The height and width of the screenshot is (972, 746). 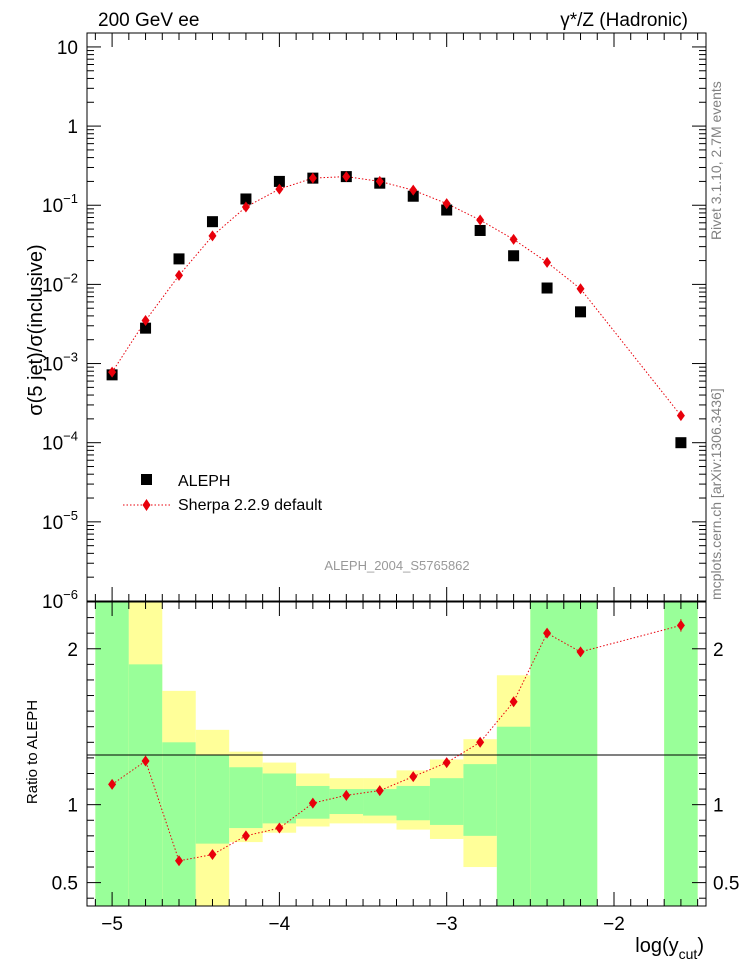 What do you see at coordinates (148, 20) in the screenshot?
I see `header-left-label: 200 GeV ee` at bounding box center [148, 20].